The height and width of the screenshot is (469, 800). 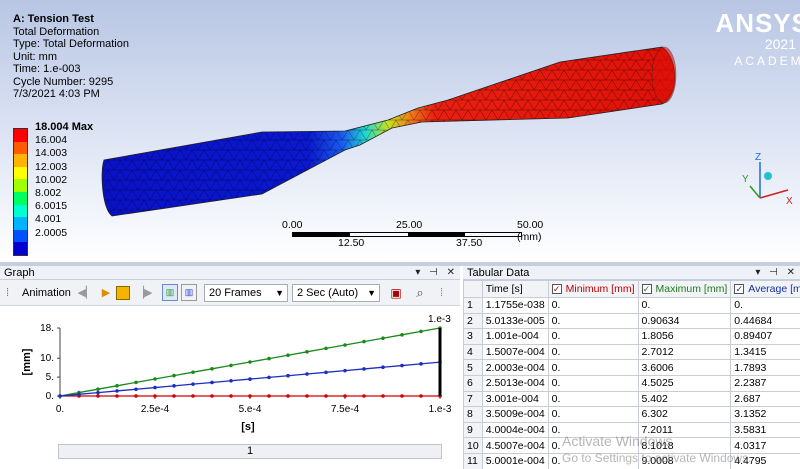 What do you see at coordinates (776, 272) in the screenshot?
I see `tabular-pane-controls: ▾ ⊣ ✕` at bounding box center [776, 272].